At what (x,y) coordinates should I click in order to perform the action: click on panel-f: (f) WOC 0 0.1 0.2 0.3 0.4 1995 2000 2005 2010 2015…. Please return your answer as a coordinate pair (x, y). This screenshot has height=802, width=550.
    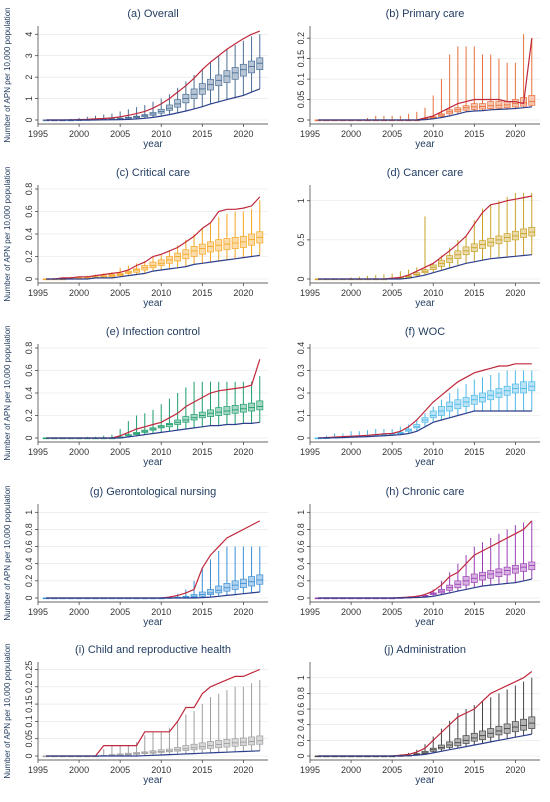
    Looking at the image, I should click on (418, 397).